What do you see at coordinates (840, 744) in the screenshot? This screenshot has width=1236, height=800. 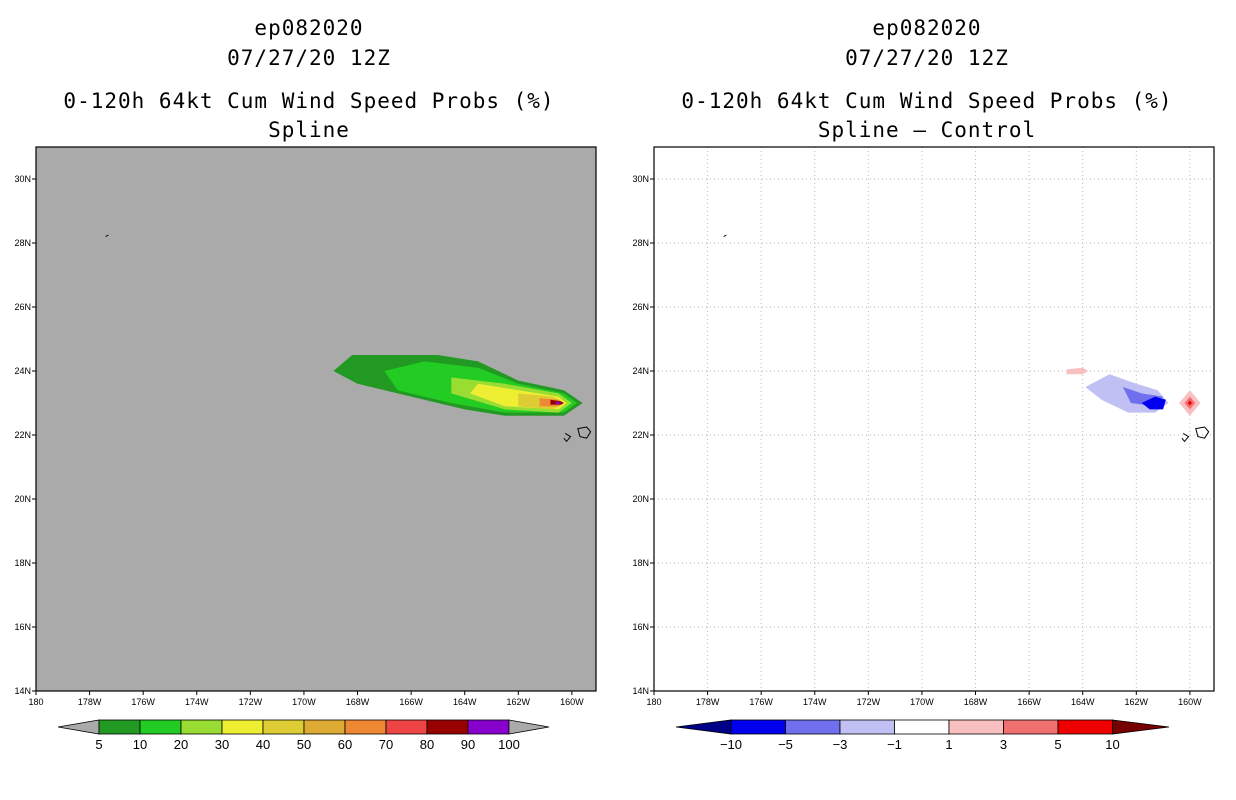 I see `colorbar-label: −3` at bounding box center [840, 744].